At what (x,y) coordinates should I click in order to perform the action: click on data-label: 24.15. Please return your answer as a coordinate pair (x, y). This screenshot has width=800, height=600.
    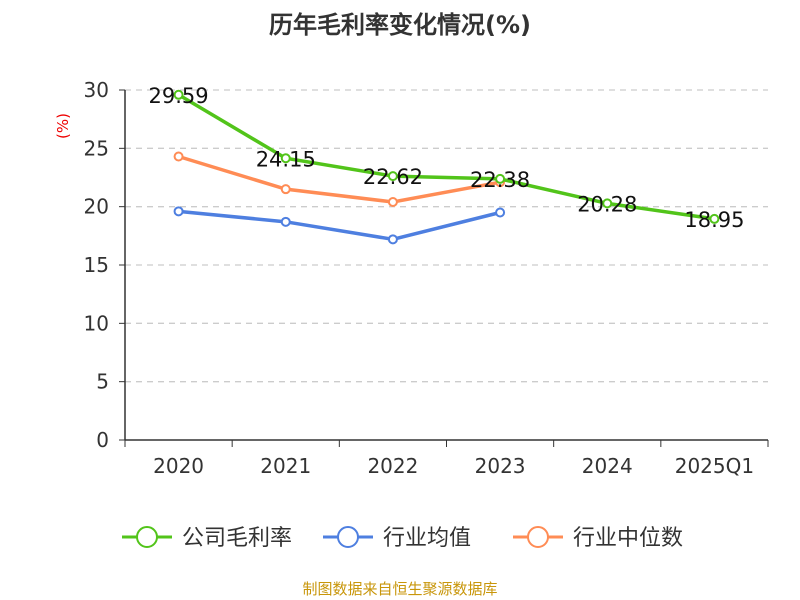
    Looking at the image, I should click on (286, 159).